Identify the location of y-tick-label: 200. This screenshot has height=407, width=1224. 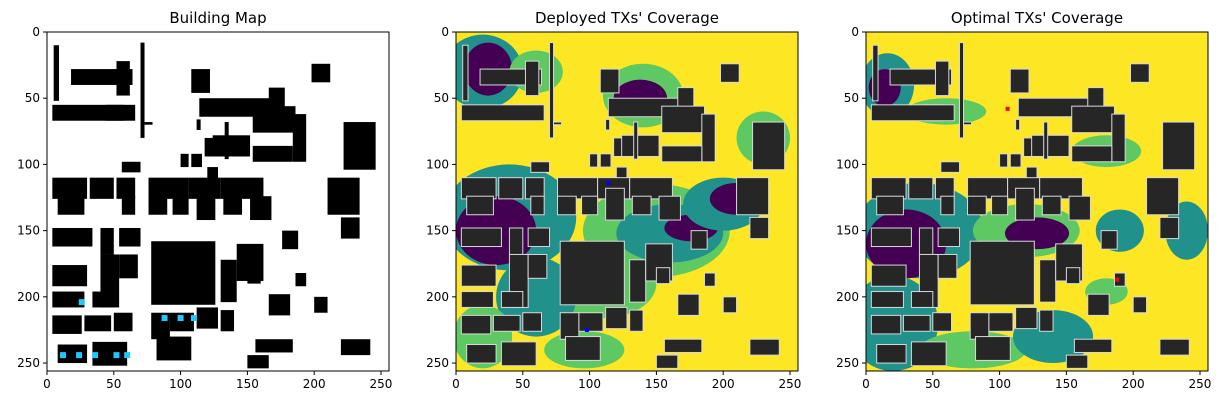
(847, 297).